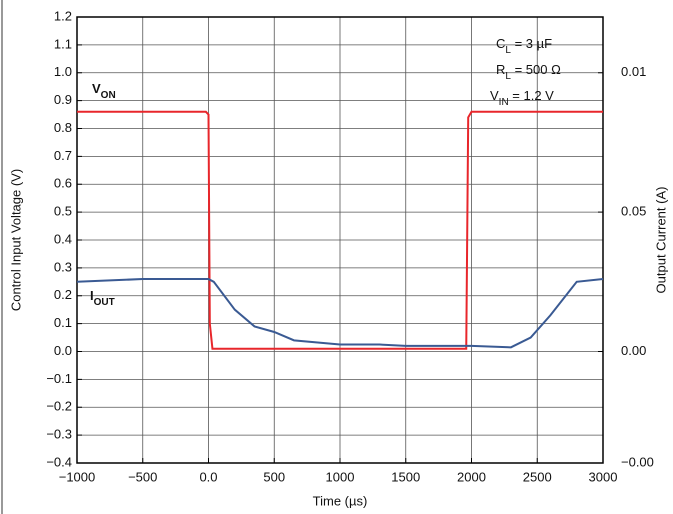 This screenshot has width=673, height=514. I want to click on series-label-main: V, so click(96, 88).